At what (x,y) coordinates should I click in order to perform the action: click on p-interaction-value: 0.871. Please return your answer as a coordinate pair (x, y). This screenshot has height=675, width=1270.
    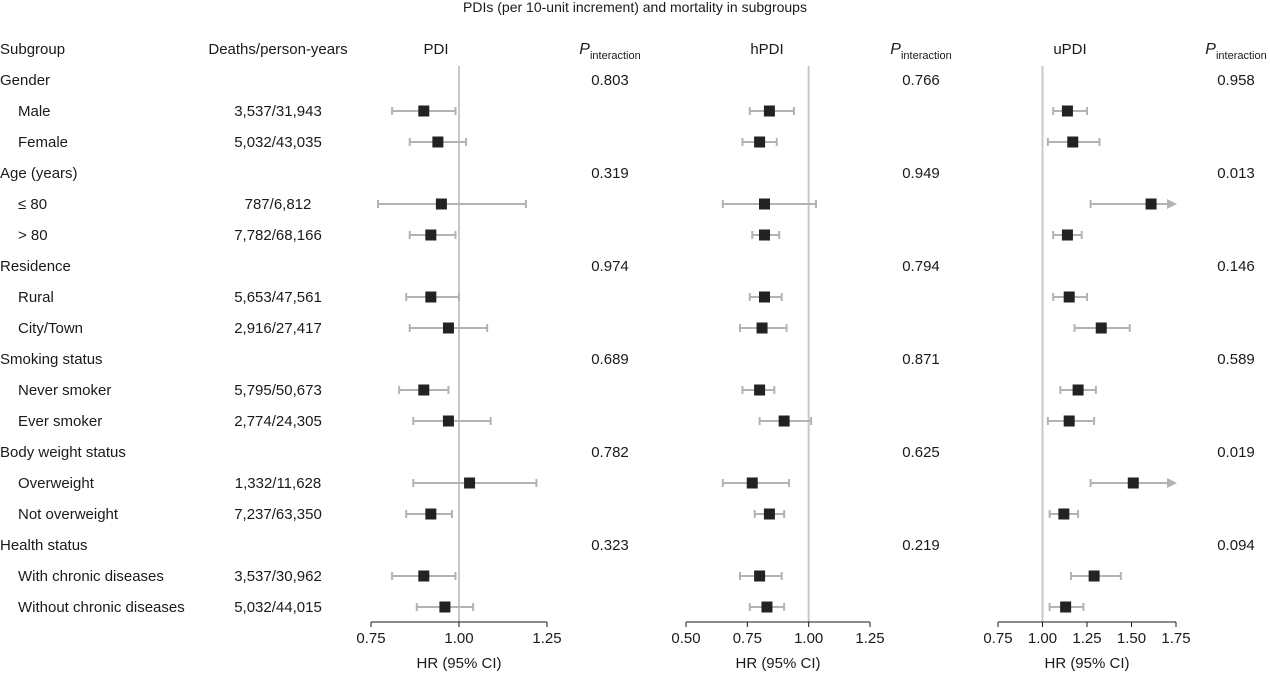
    Looking at the image, I should click on (921, 359).